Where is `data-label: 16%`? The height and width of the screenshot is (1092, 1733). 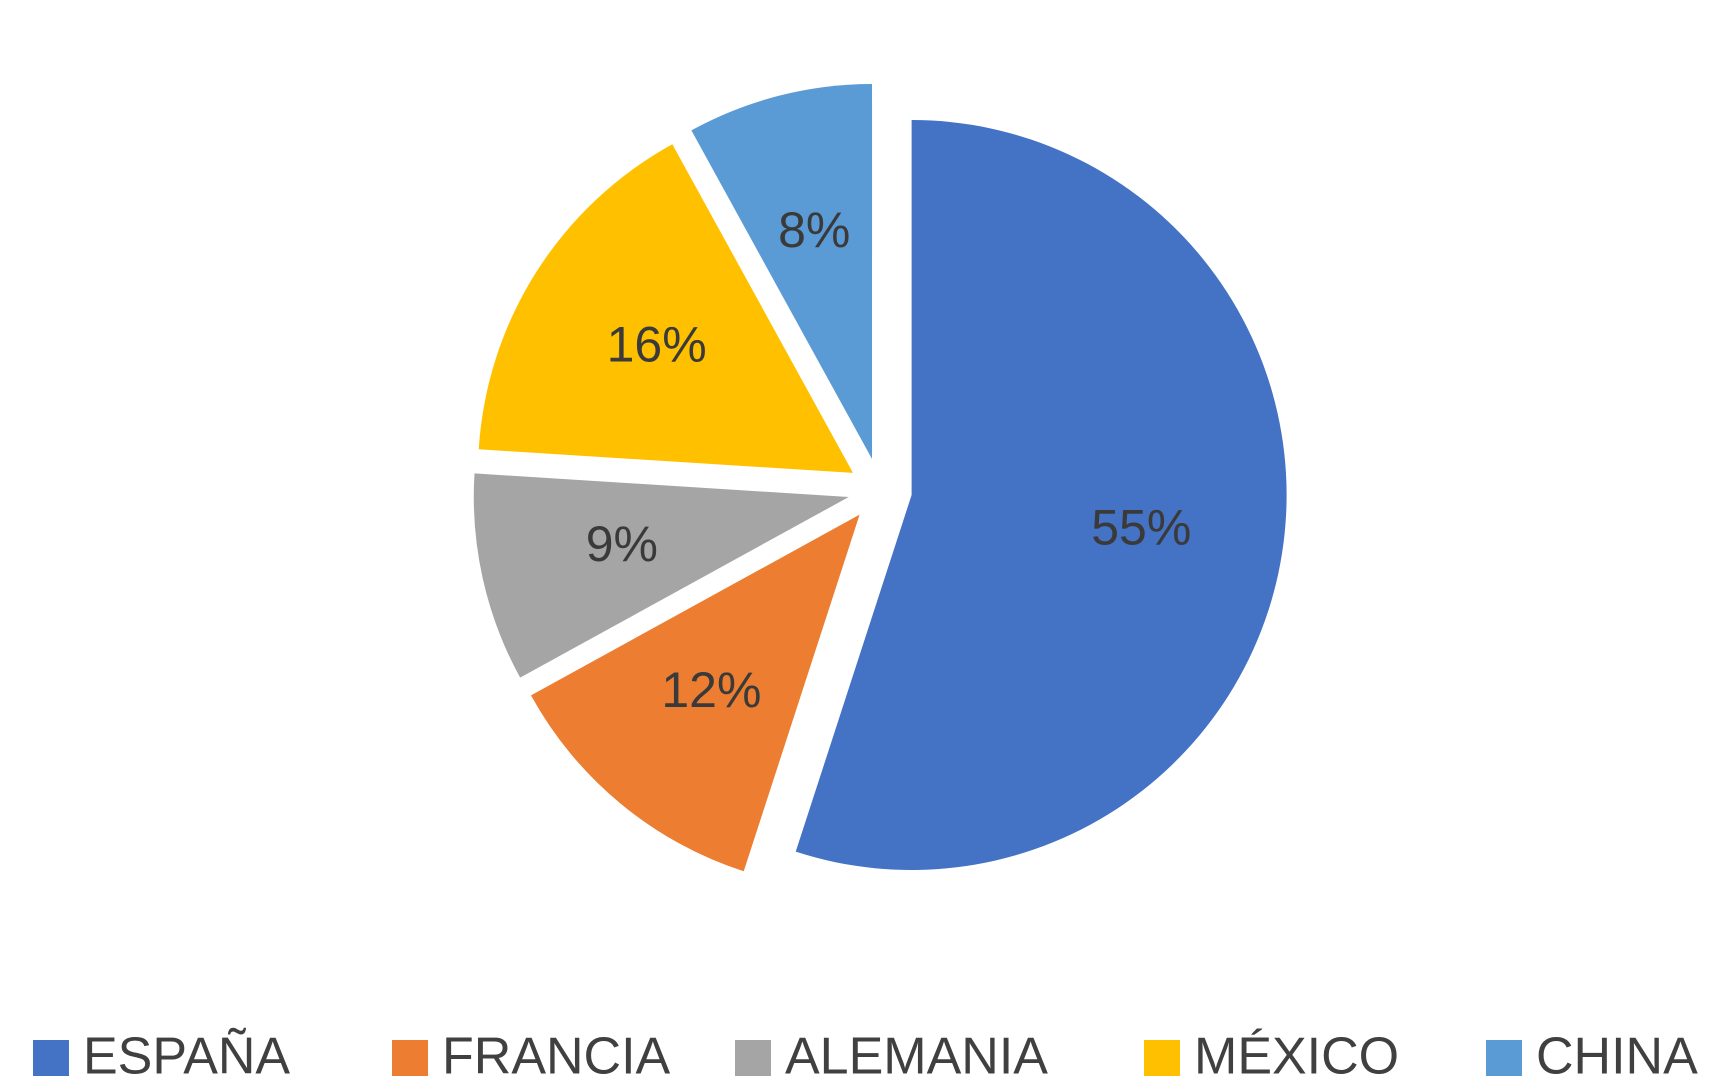
data-label: 16% is located at coordinates (657, 344).